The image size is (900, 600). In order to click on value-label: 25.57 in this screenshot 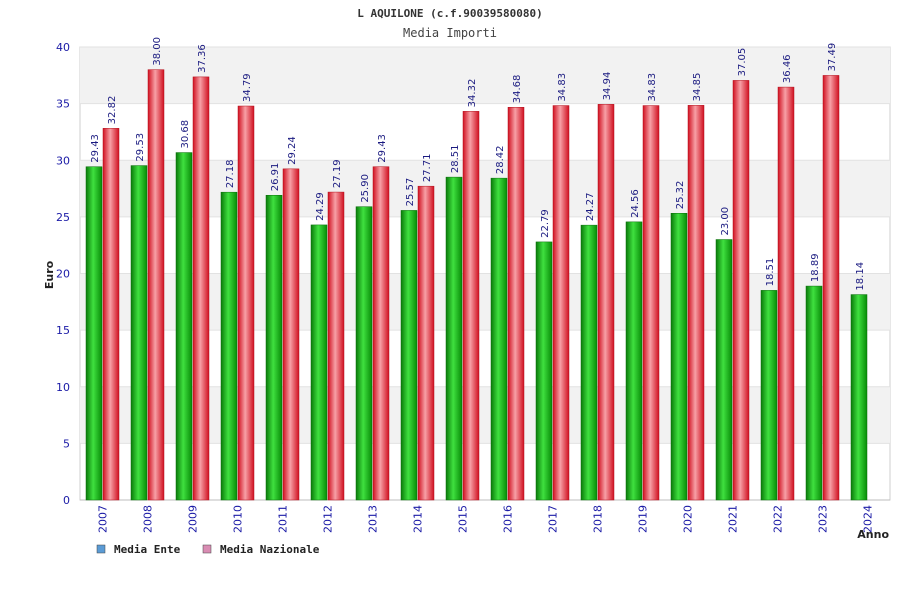, I will do `click(410, 192)`.